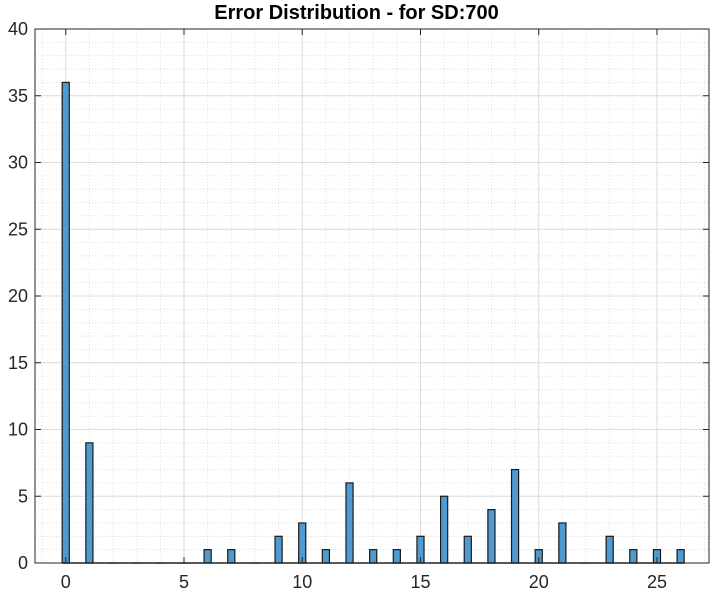 The width and height of the screenshot is (713, 595). Describe the element at coordinates (420, 582) in the screenshot. I see `x-tick-label: 15` at that location.